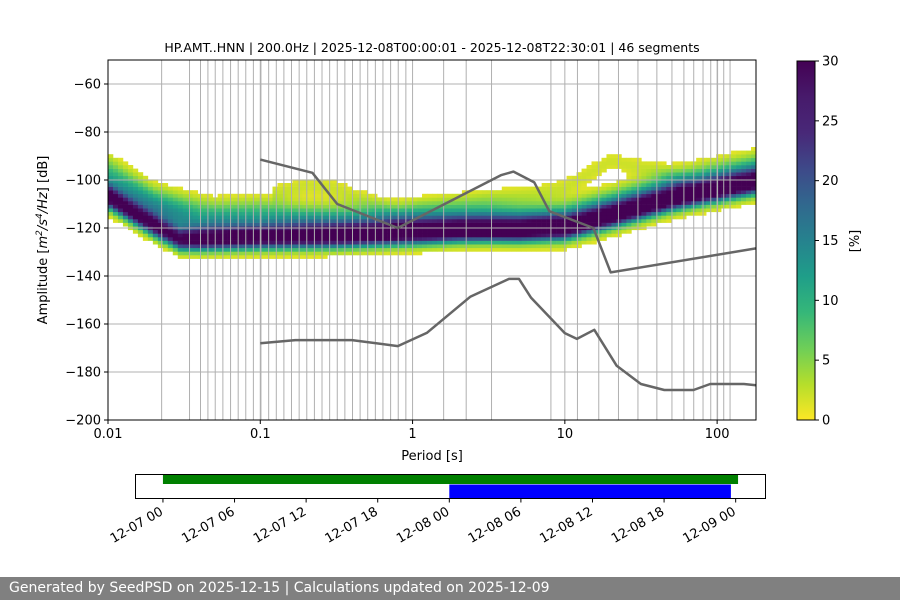 This screenshot has width=900, height=600. I want to click on colorbar-tick-label: 5, so click(826, 361).